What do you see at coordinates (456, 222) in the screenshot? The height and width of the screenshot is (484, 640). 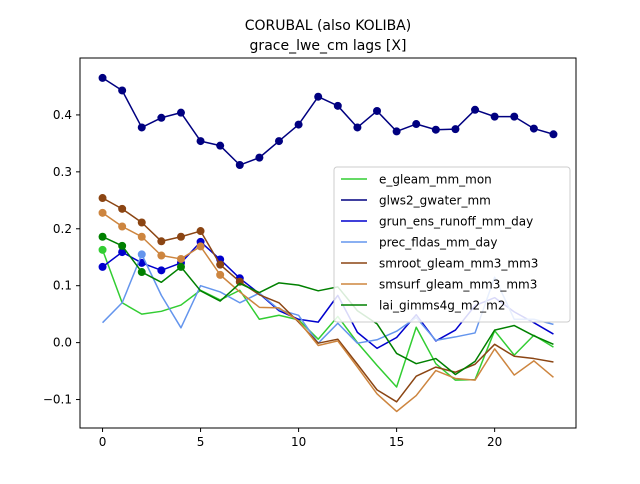 I see `legend-label: grun_ens_runoff_mm_day` at bounding box center [456, 222].